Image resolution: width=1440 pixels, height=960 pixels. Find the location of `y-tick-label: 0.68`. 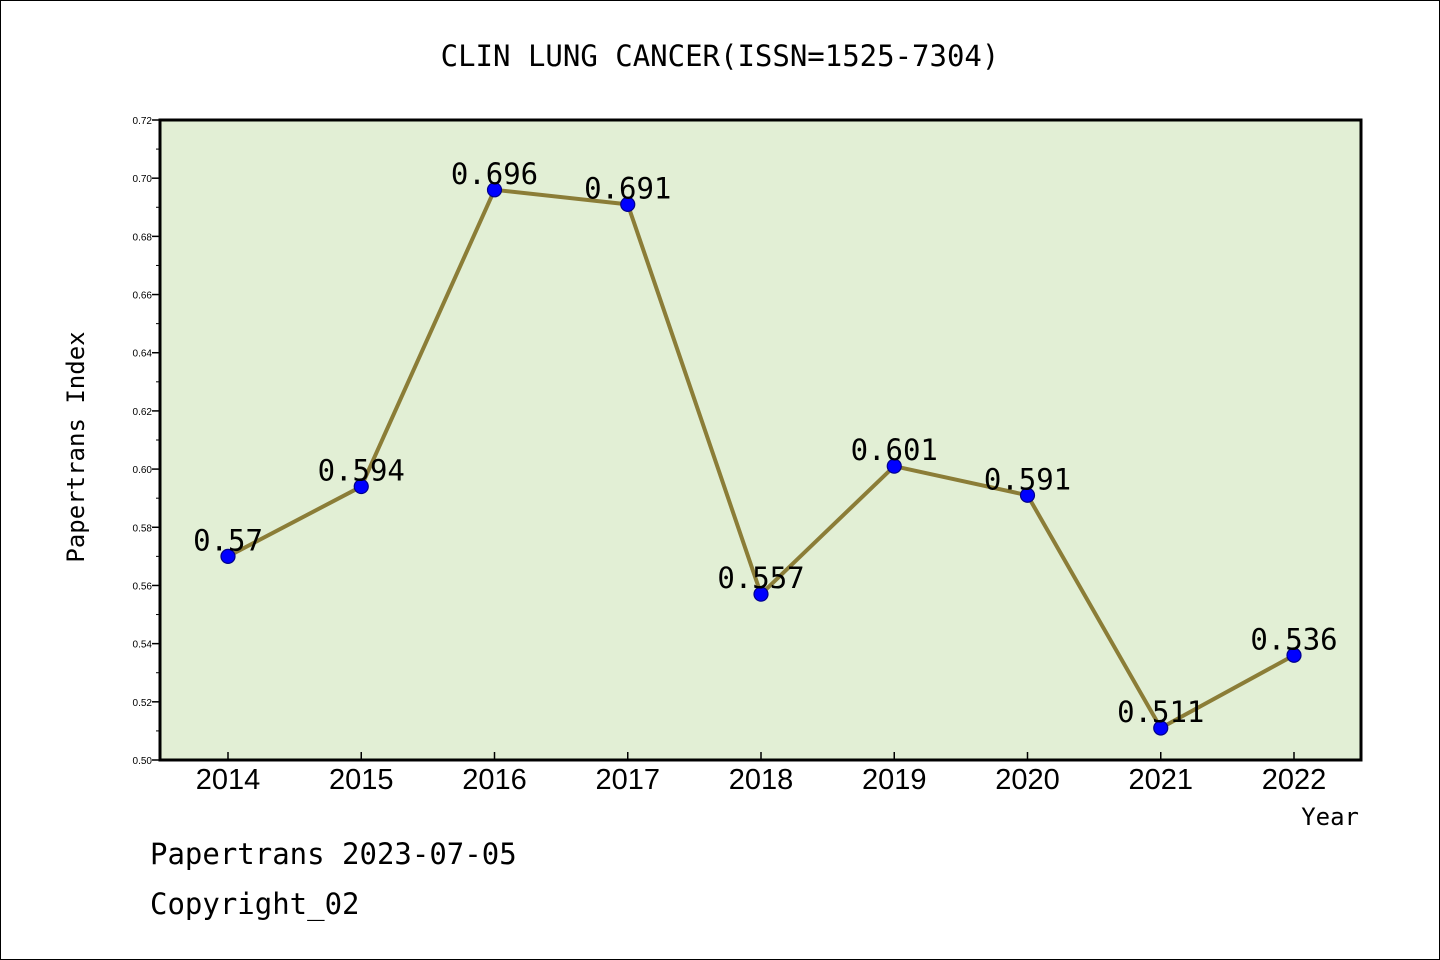

y-tick-label: 0.68 is located at coordinates (143, 237).